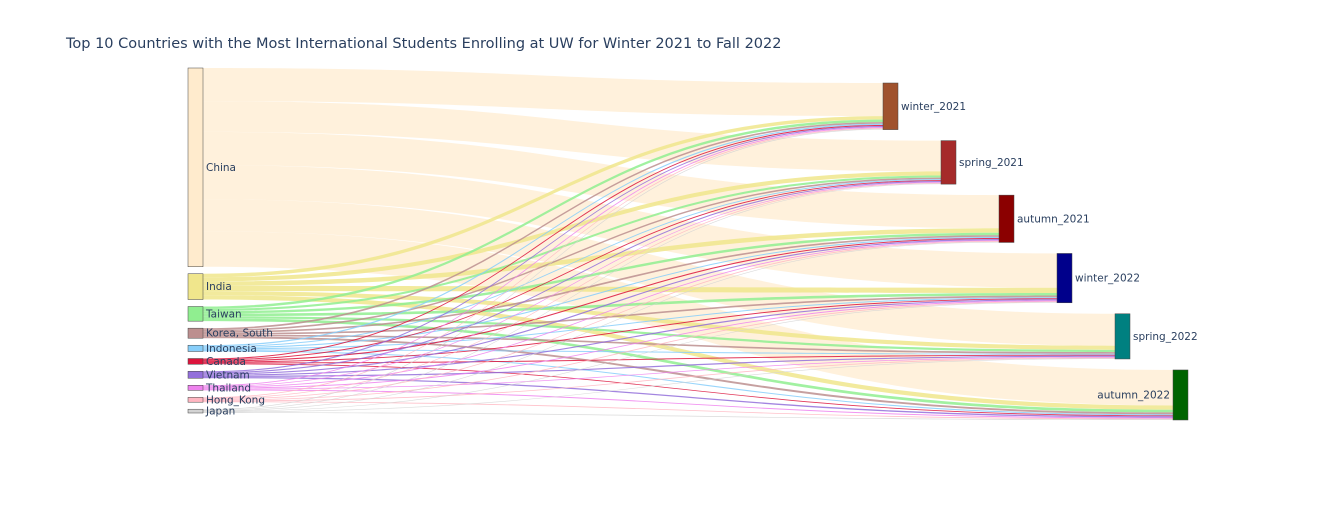 This screenshot has width=1318, height=525. What do you see at coordinates (239, 334) in the screenshot?
I see `label-korea-south: Korea, South` at bounding box center [239, 334].